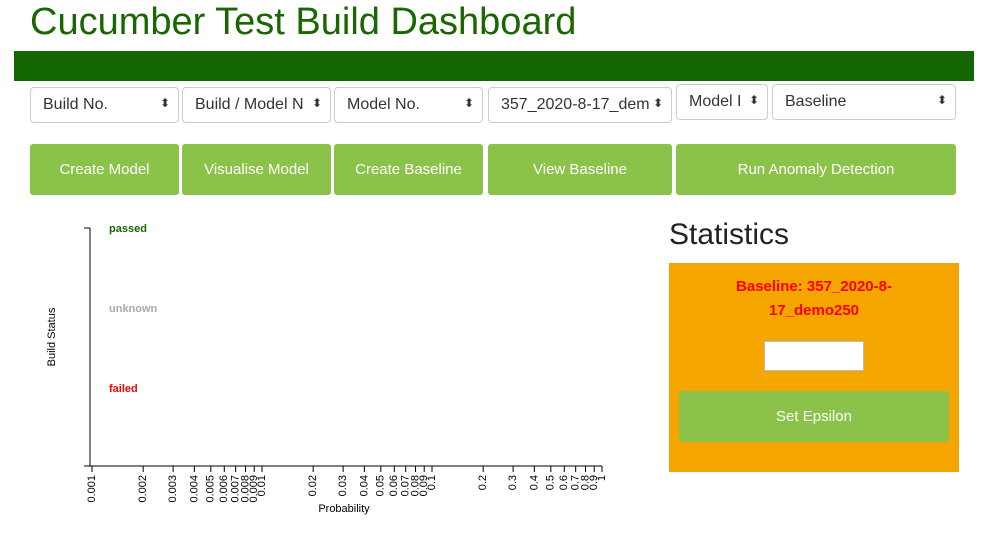 This screenshot has height=547, width=1008. What do you see at coordinates (211, 489) in the screenshot?
I see `x-tick-label: 0.005` at bounding box center [211, 489].